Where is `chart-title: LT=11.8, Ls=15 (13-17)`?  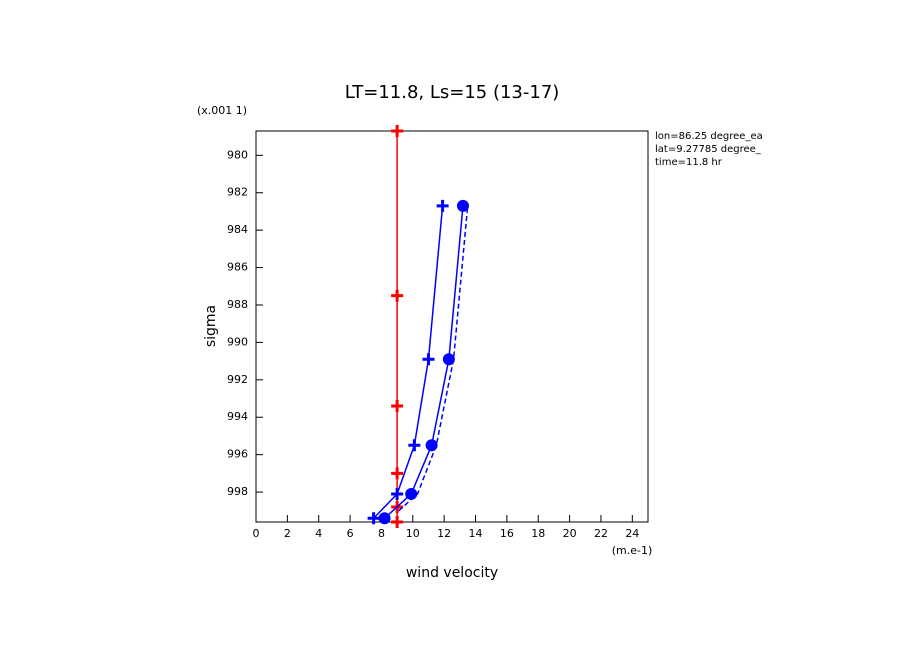 chart-title: LT=11.8, Ls=15 (13-17) is located at coordinates (452, 92).